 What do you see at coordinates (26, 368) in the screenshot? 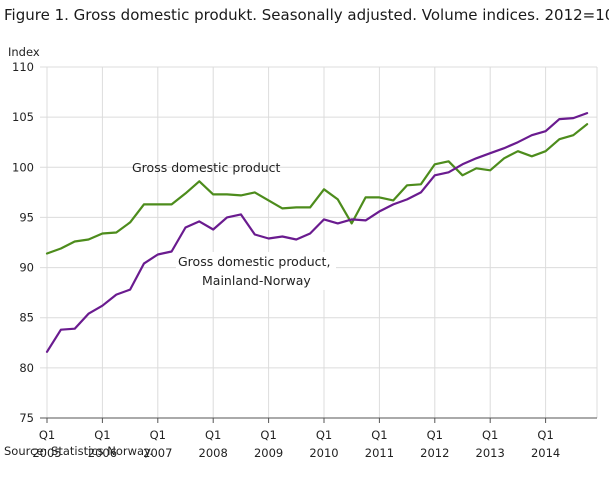
I see `y-tick-label: 80` at bounding box center [26, 368].